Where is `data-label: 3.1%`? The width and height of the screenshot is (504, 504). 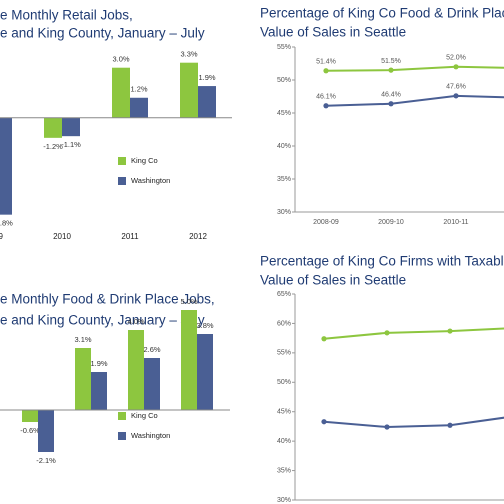 data-label: 3.1% is located at coordinates (82, 339).